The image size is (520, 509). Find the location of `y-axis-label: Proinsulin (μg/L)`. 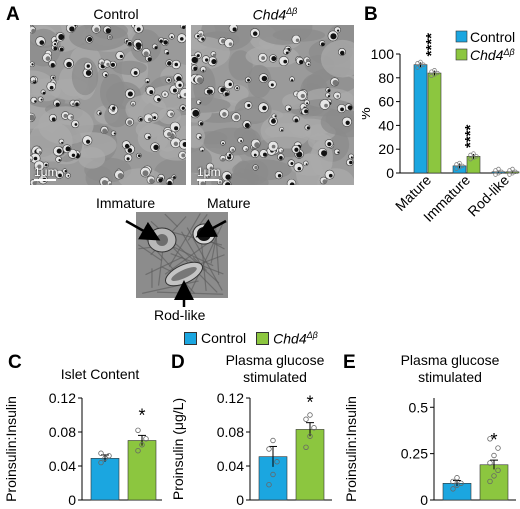

y-axis-label: Proinsulin (μg/L) is located at coordinates (178, 449).